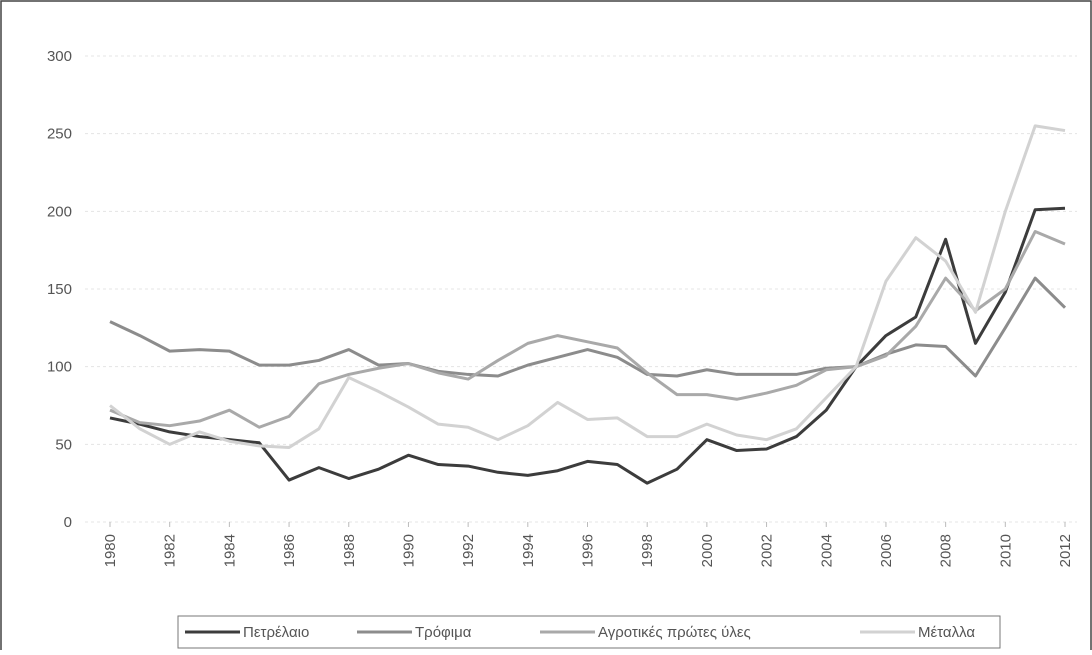 The image size is (1092, 655). Describe the element at coordinates (349, 550) in the screenshot. I see `x-tick-label: 1988` at that location.